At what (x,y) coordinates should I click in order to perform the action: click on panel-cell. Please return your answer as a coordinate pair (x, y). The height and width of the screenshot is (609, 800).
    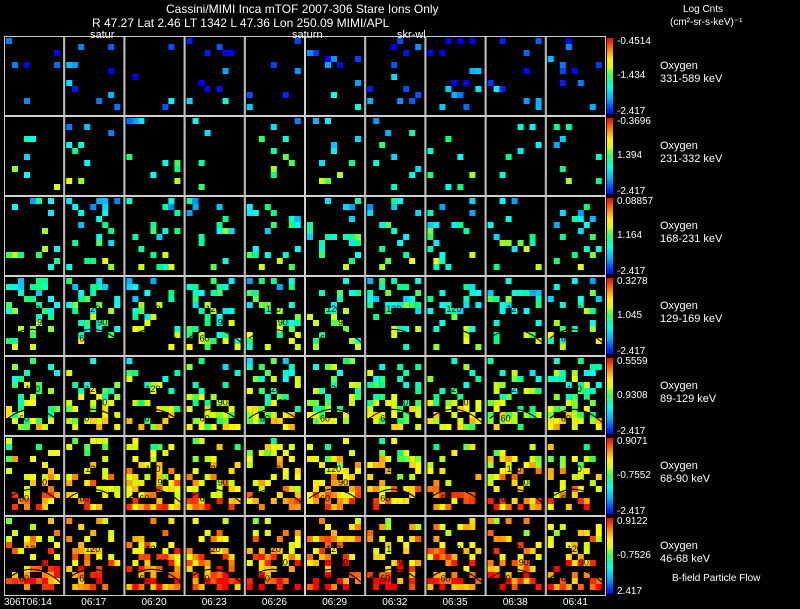
    Looking at the image, I should click on (455, 156).